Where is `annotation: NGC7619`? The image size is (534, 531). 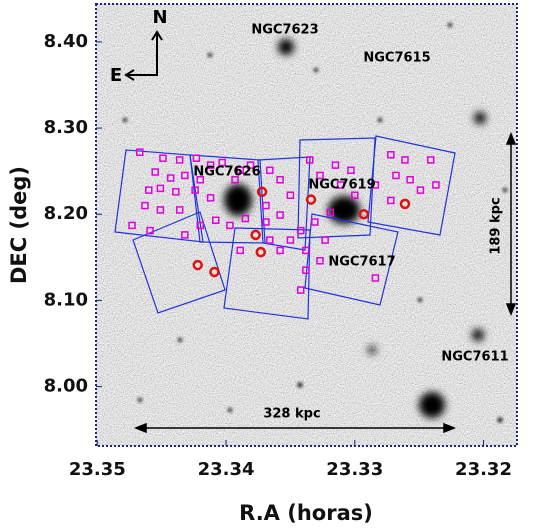 annotation: NGC7619 is located at coordinates (341, 185).